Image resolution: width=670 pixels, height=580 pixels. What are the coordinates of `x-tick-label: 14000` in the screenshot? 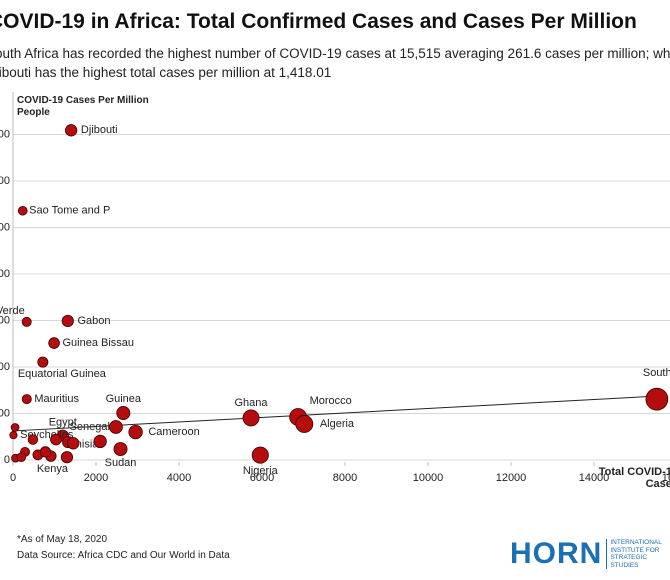 It's located at (594, 478).